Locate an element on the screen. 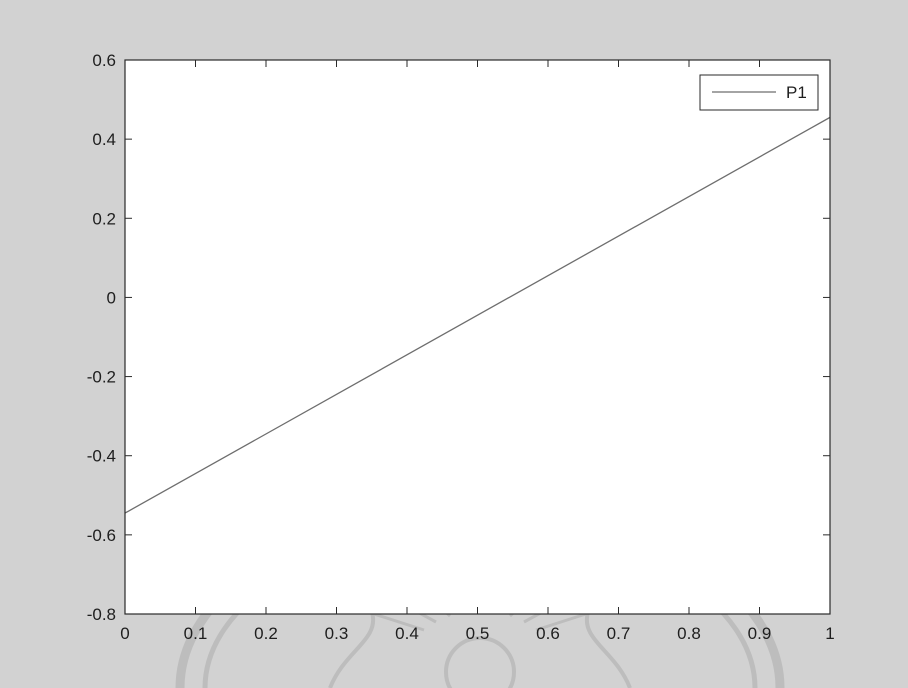 The image size is (908, 688). y-tick-label: 0.4 is located at coordinates (104, 139).